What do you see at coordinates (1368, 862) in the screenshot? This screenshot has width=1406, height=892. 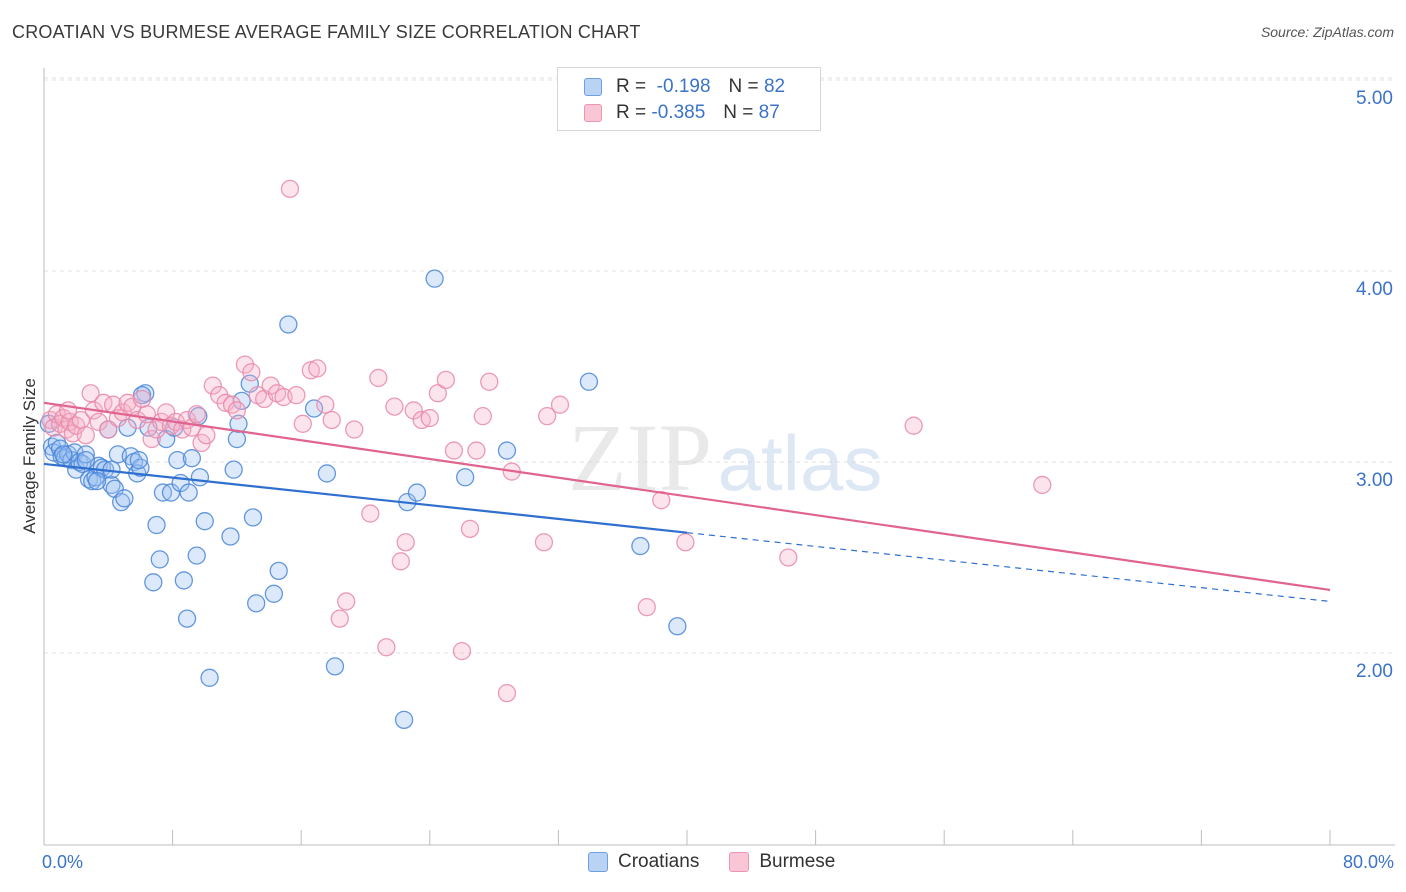 I see `x-axis-max-label: 80.0%` at bounding box center [1368, 862].